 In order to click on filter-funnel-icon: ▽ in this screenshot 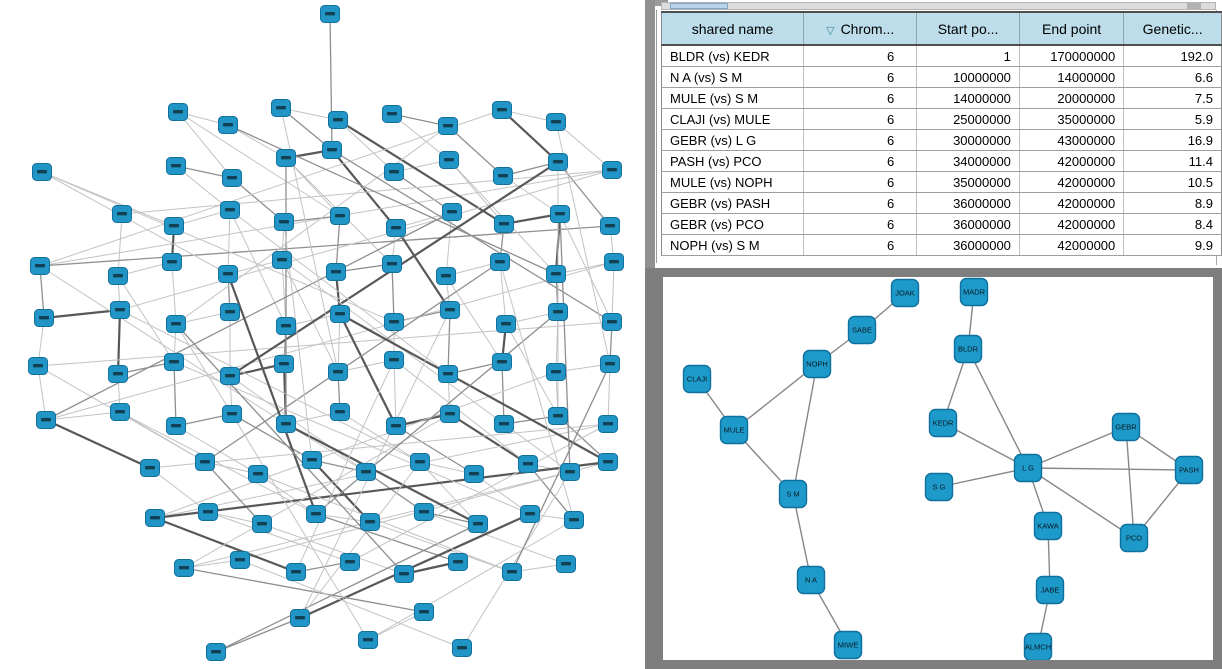, I will do `click(830, 30)`.